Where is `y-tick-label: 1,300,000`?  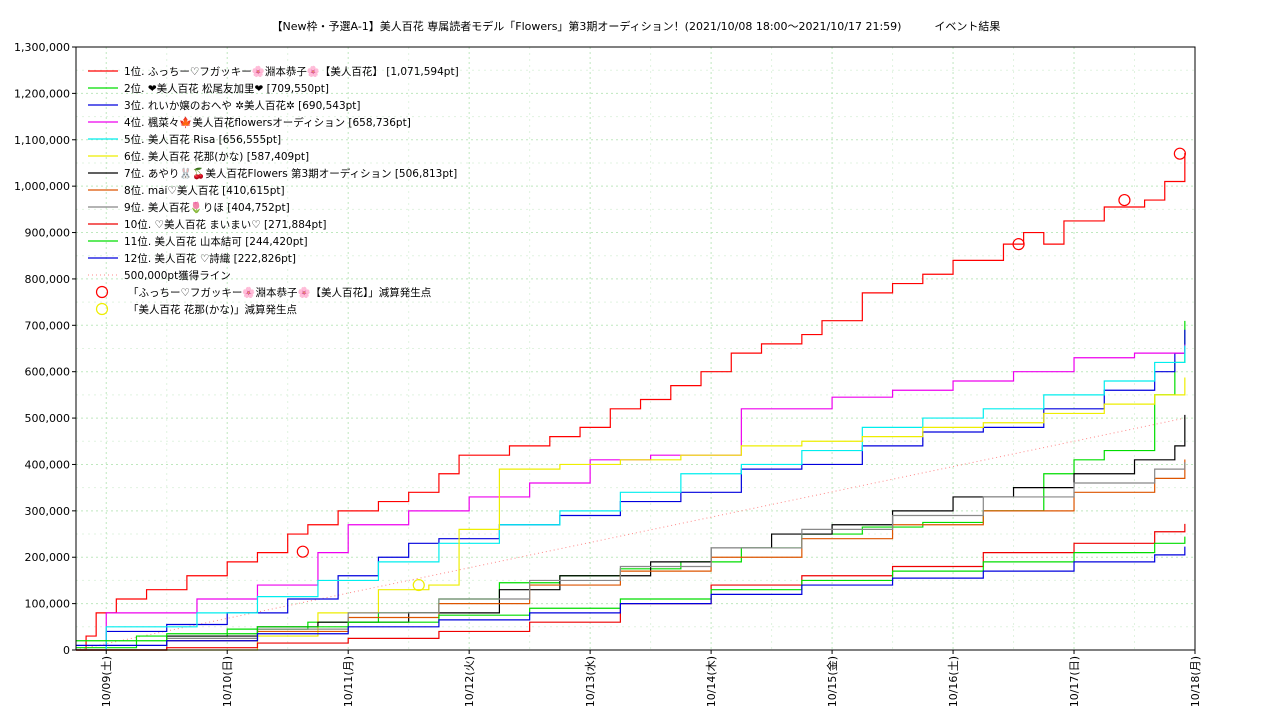
y-tick-label: 1,300,000 is located at coordinates (42, 47).